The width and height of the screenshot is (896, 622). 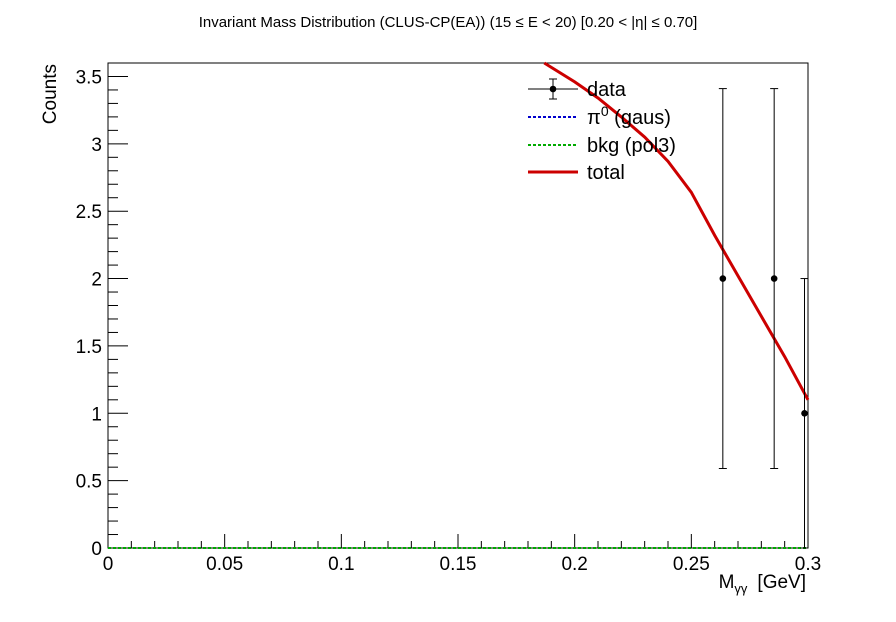 I want to click on x-tick-label: 0.05, so click(x=224, y=564).